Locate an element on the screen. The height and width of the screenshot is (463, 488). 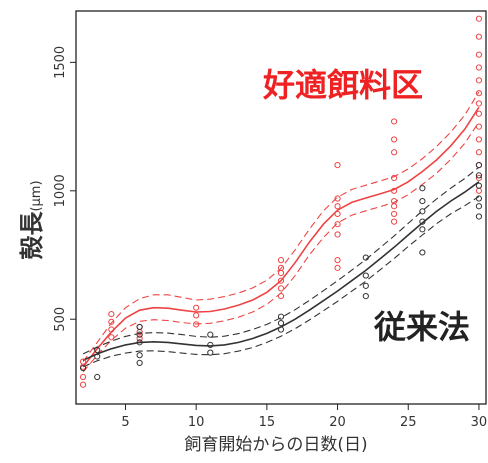
y-tick-label-500: 500 is located at coordinates (60, 319).